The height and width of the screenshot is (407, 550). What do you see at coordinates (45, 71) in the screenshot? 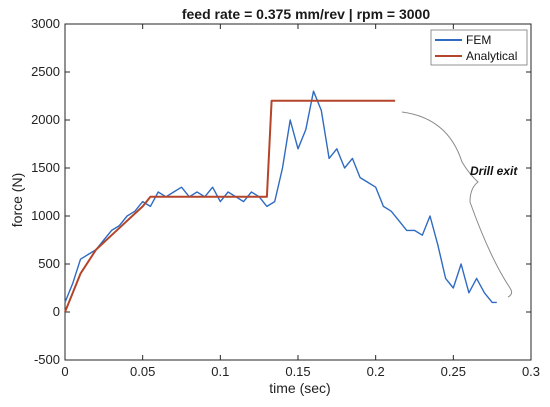
I see `y-tick-label: 2500` at bounding box center [45, 71].